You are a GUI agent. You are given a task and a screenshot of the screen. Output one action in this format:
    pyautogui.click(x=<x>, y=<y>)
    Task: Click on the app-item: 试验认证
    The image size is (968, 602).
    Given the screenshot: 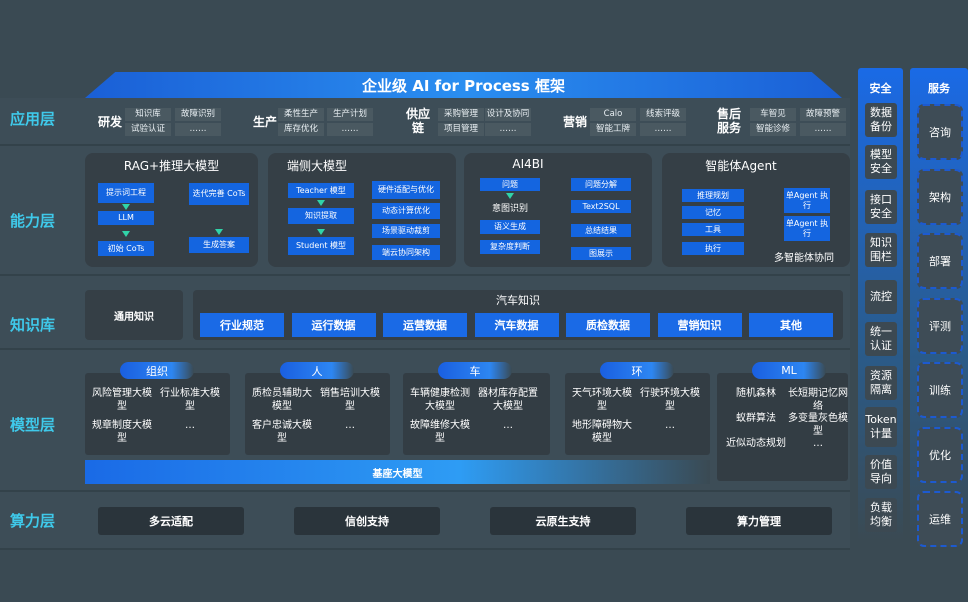 What is the action you would take?
    pyautogui.click(x=148, y=129)
    